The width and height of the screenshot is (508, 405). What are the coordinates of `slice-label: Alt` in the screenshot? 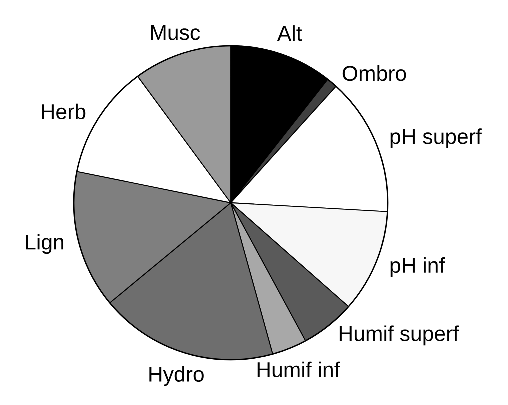 It's located at (289, 34).